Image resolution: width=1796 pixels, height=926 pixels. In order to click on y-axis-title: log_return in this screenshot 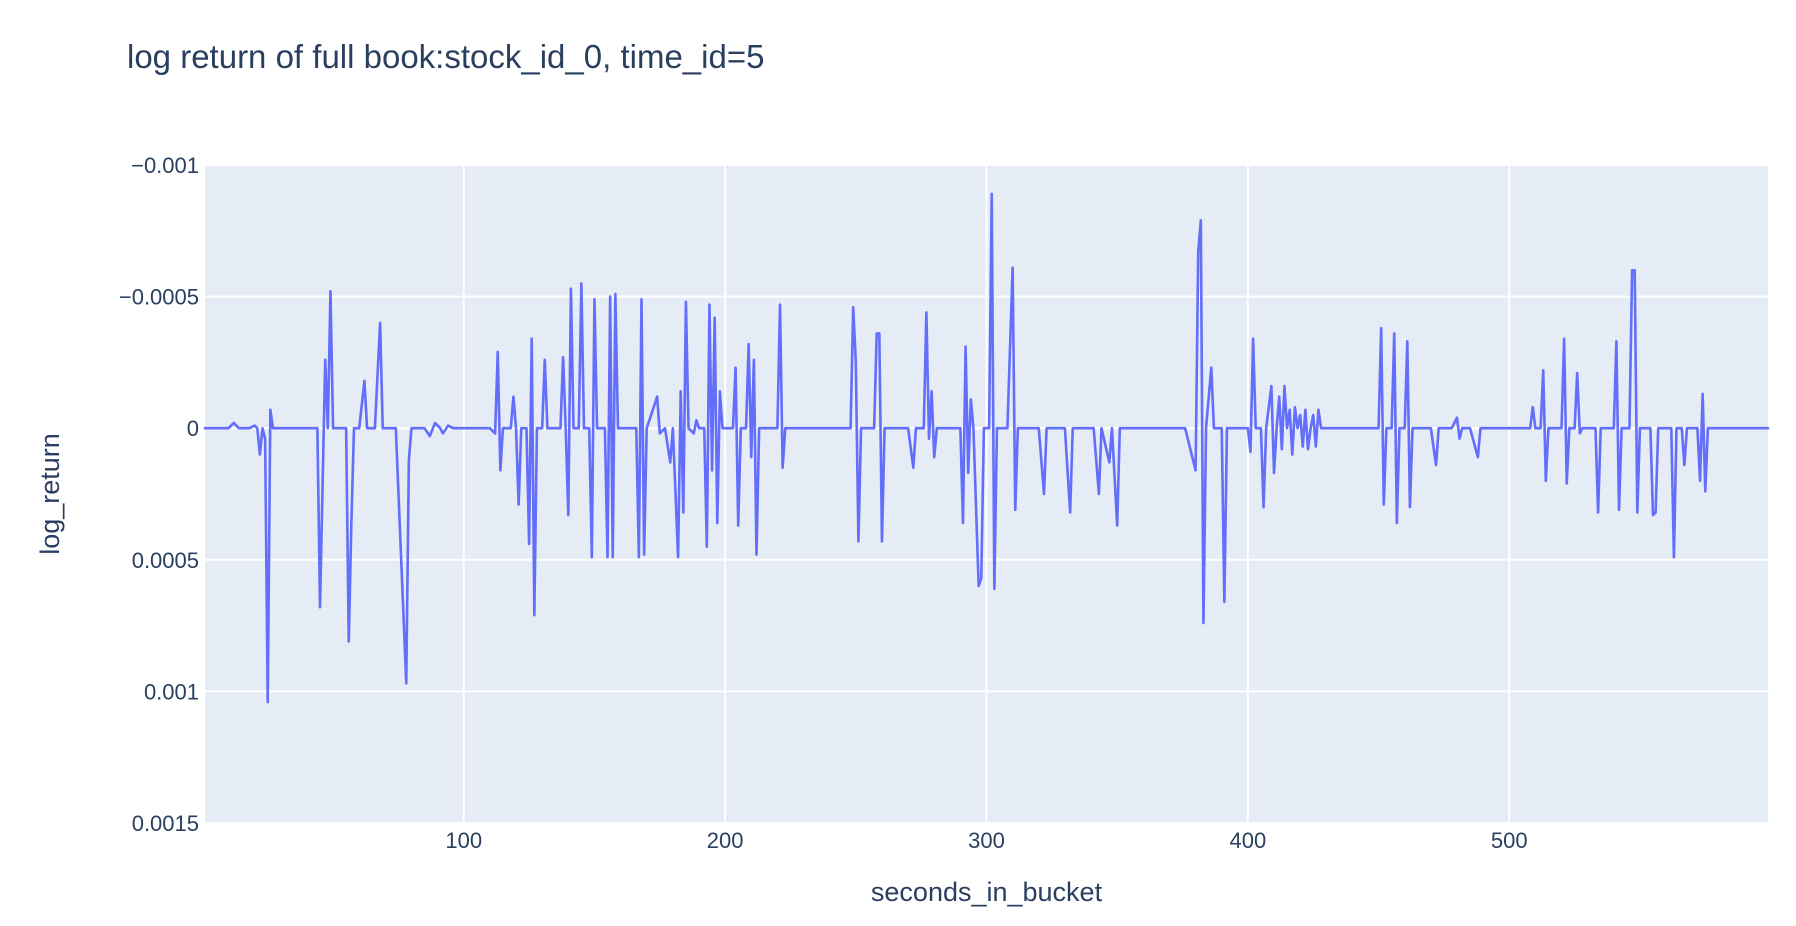, I will do `click(50, 494)`.